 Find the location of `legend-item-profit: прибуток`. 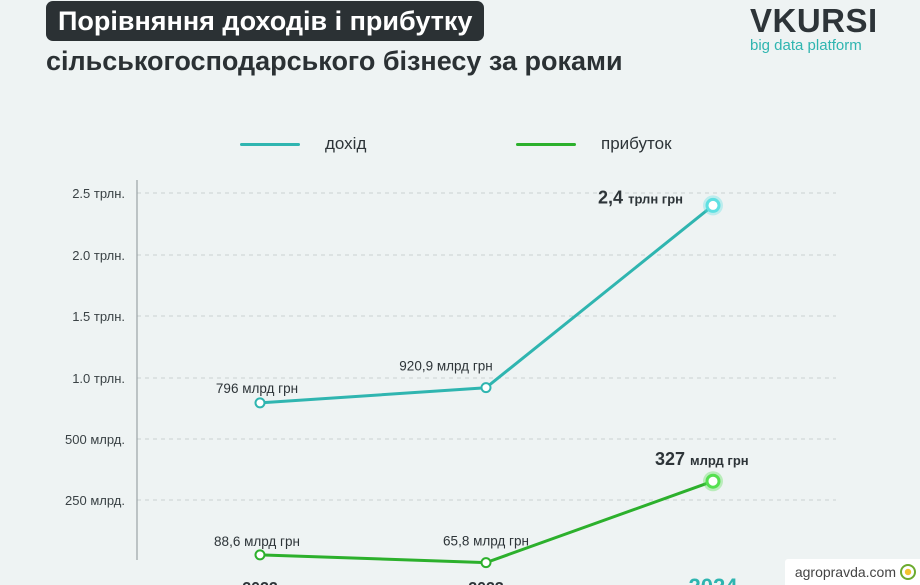

legend-item-profit: прибуток is located at coordinates (594, 144).